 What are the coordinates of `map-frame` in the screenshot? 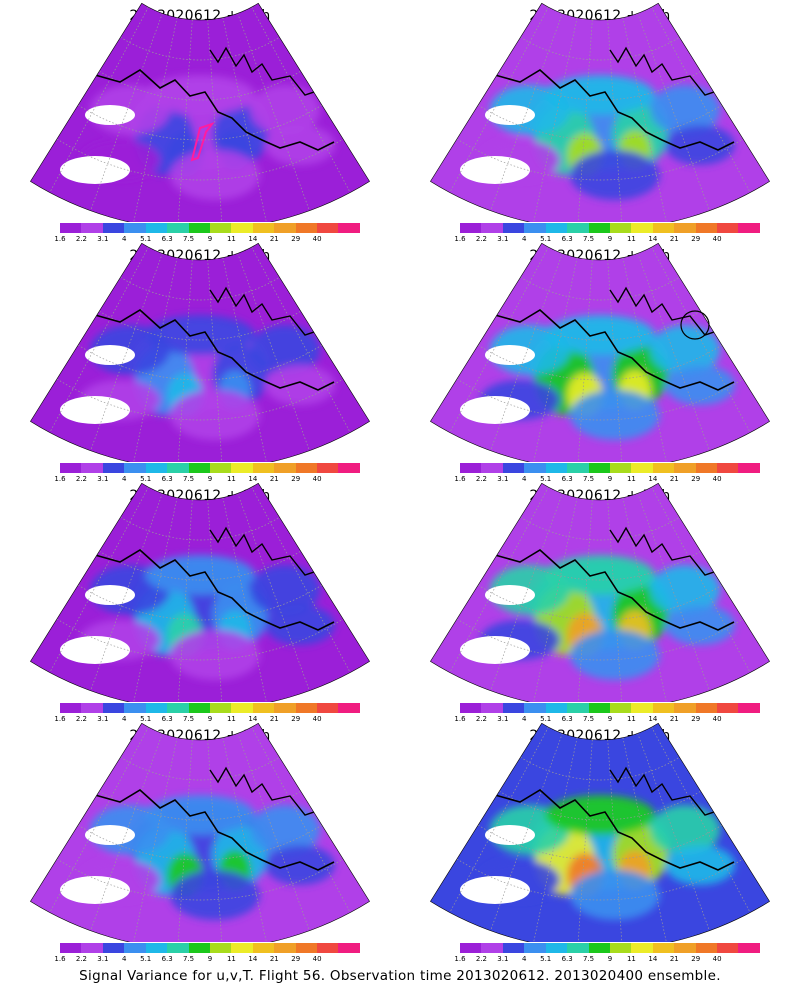 It's located at (200, 592).